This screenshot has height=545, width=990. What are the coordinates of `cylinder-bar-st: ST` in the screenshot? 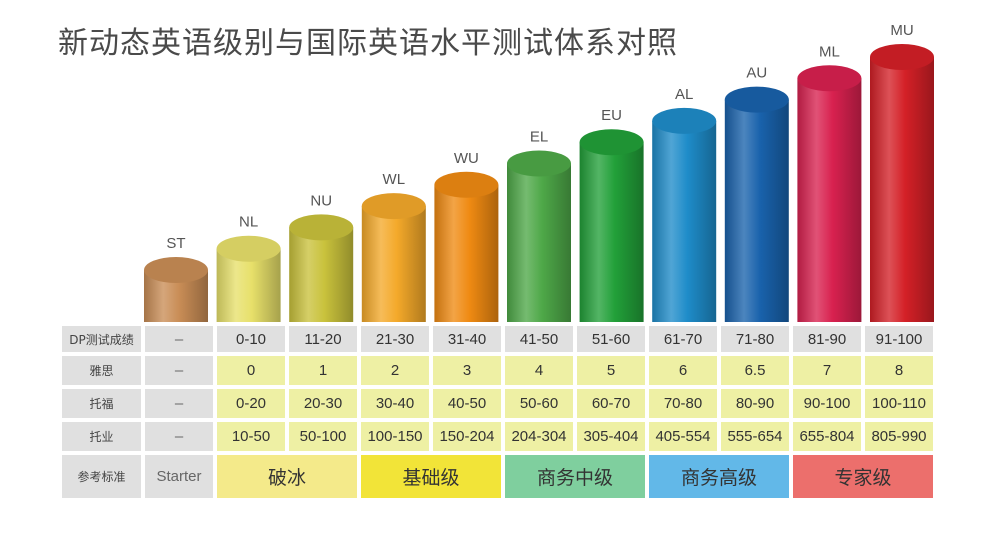 It's located at (176, 278).